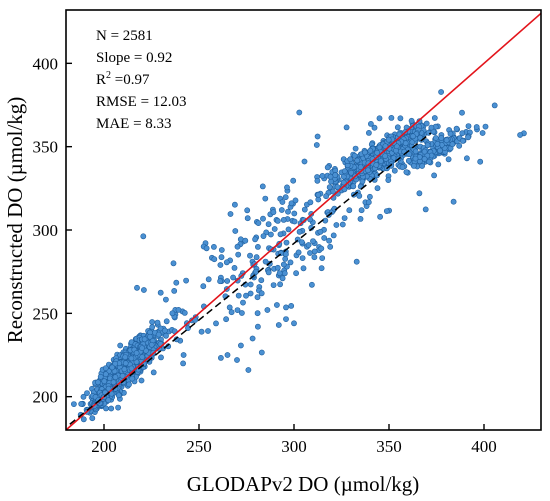  Describe the element at coordinates (101, 80) in the screenshot. I see `stat-r2-prefix: R` at that location.